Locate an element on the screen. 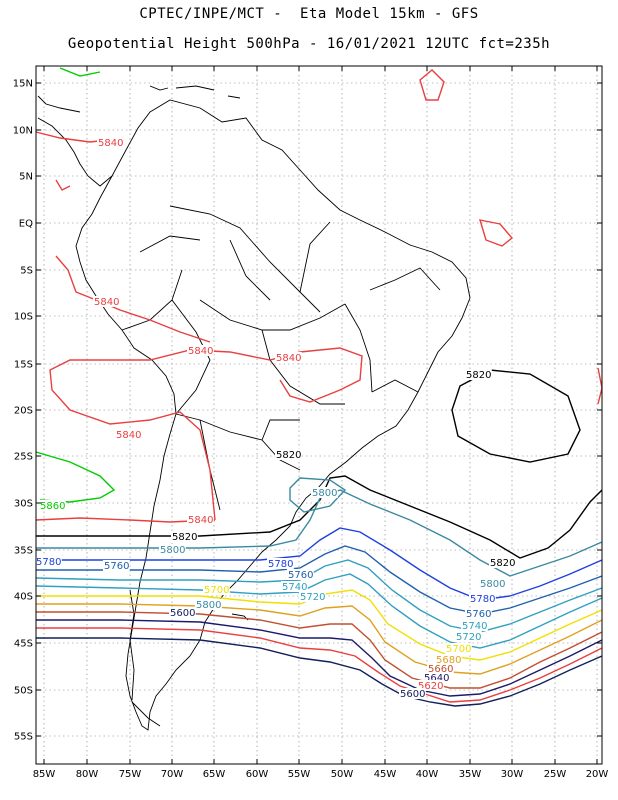  contour-label: 5660 is located at coordinates (440, 669).